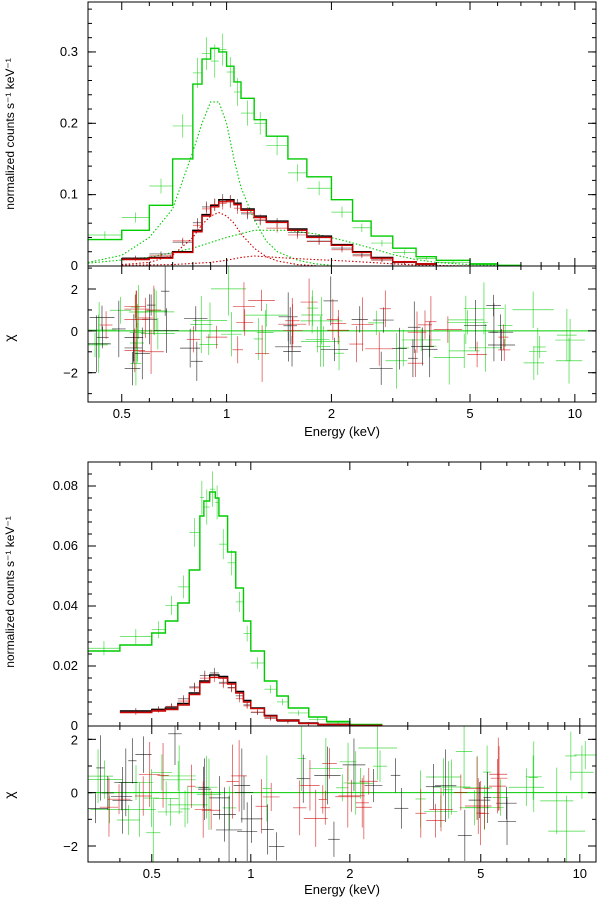 Image resolution: width=600 pixels, height=904 pixels. Describe the element at coordinates (10, 591) in the screenshot. I see `panel2-spectrum-ylabel: normalized counts s⁻¹ keV⁻¹` at that location.